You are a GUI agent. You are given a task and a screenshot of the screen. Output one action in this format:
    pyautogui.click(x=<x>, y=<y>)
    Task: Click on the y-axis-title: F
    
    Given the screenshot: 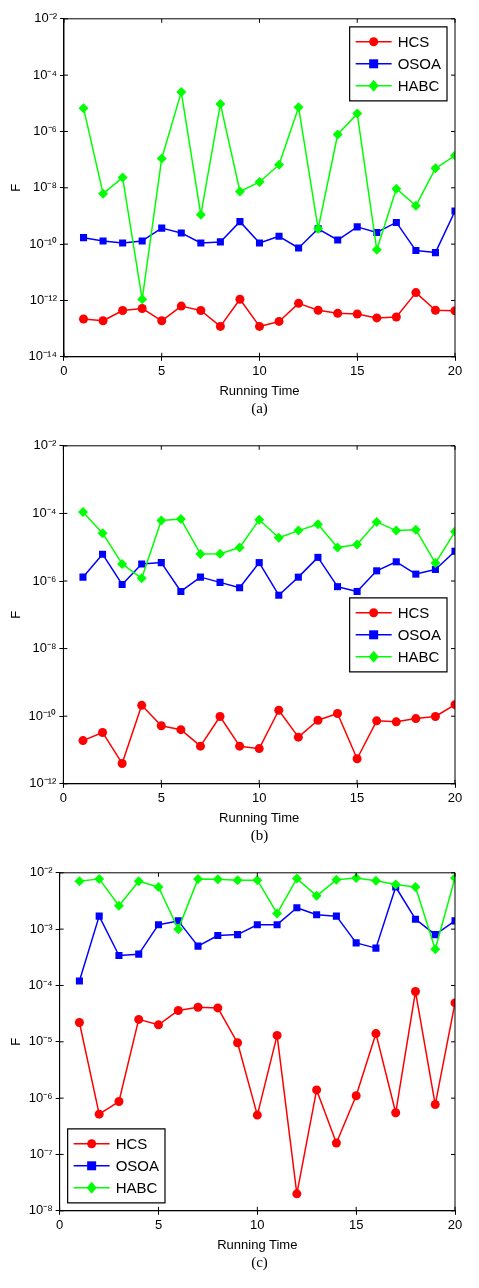 What is the action you would take?
    pyautogui.click(x=16, y=187)
    